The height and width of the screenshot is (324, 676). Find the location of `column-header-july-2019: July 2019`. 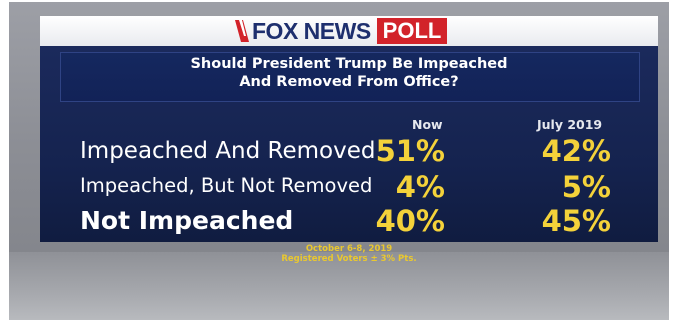

column-header-july-2019: July 2019 is located at coordinates (570, 124).